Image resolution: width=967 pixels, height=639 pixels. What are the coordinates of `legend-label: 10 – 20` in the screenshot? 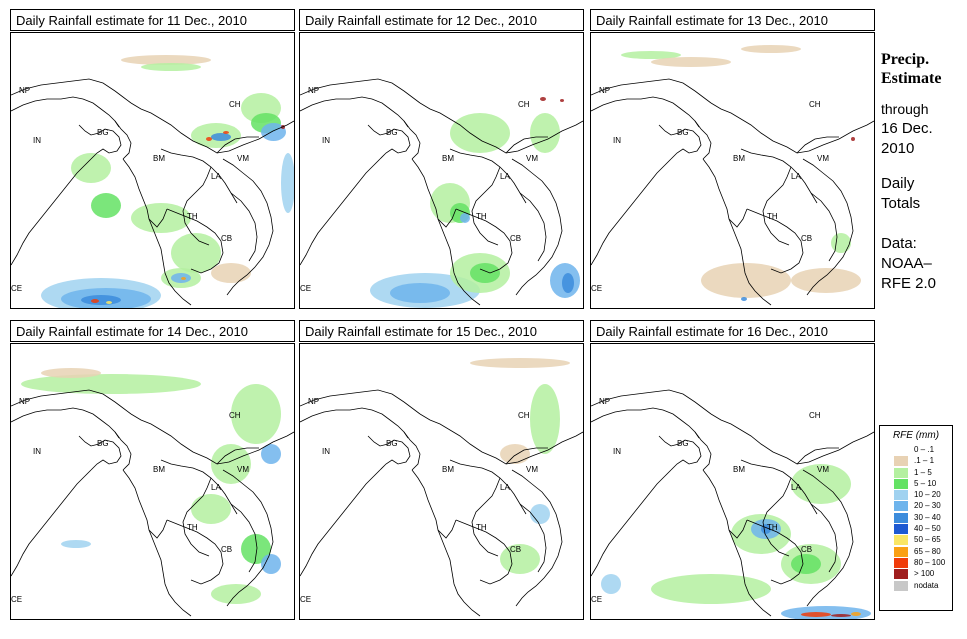 It's located at (927, 495).